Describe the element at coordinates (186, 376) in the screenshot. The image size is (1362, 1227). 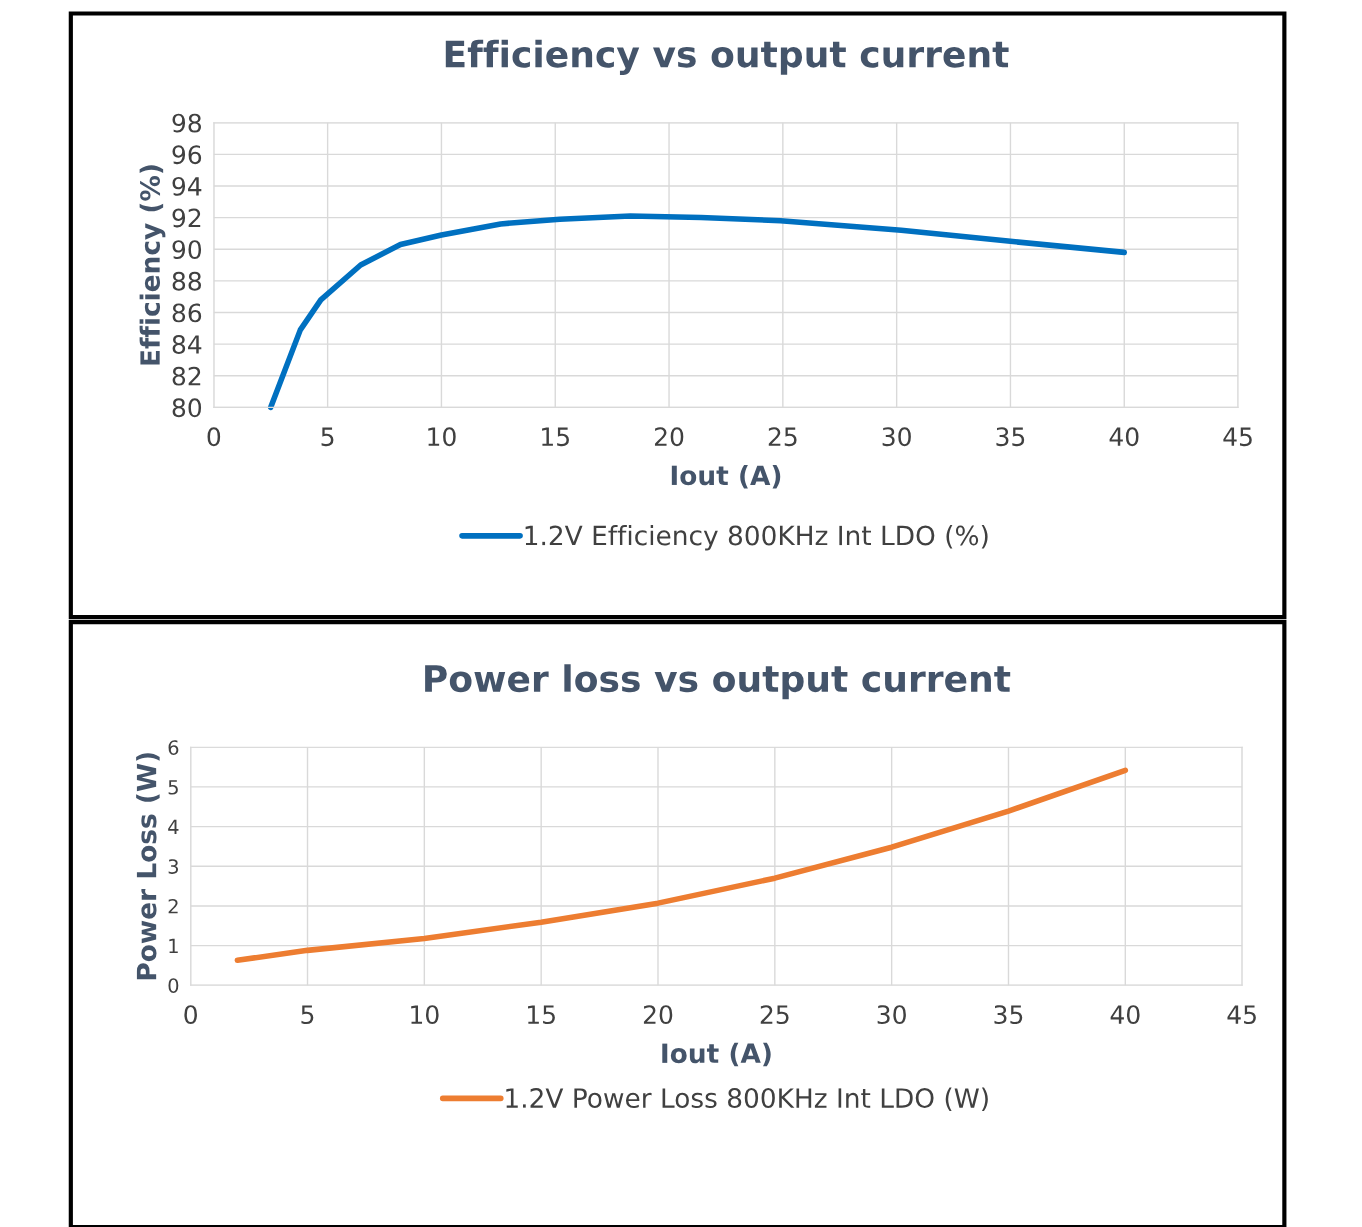
I see `y-tick-label: 82` at that location.